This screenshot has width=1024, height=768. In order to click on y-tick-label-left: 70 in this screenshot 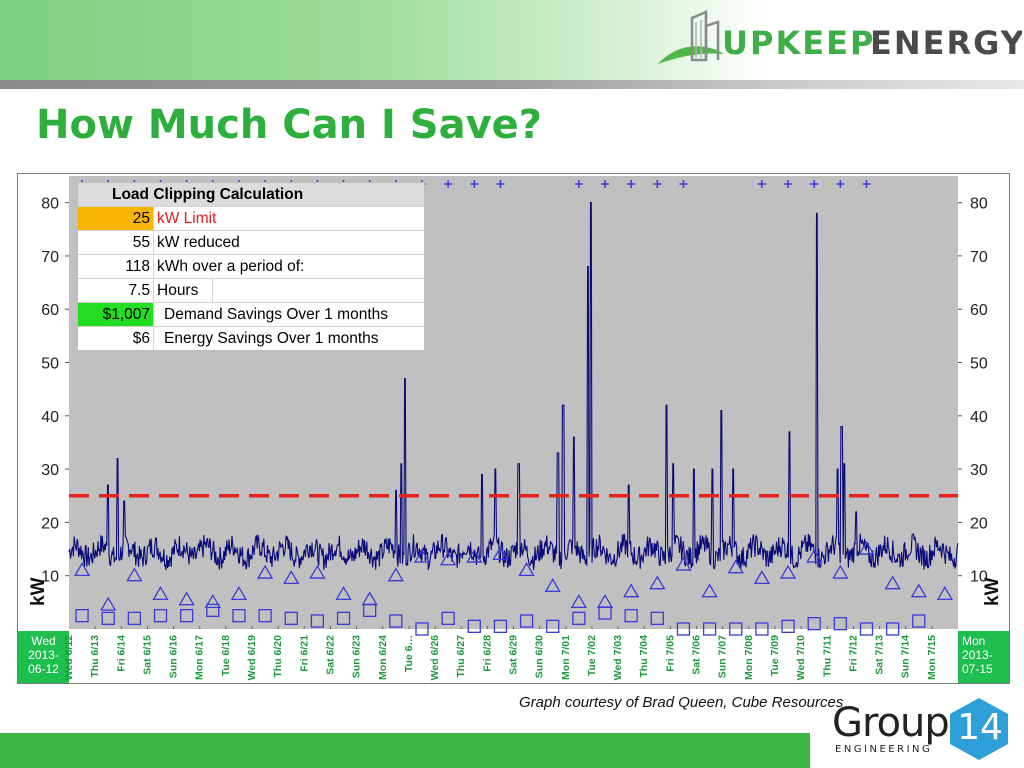, I will do `click(50, 257)`.